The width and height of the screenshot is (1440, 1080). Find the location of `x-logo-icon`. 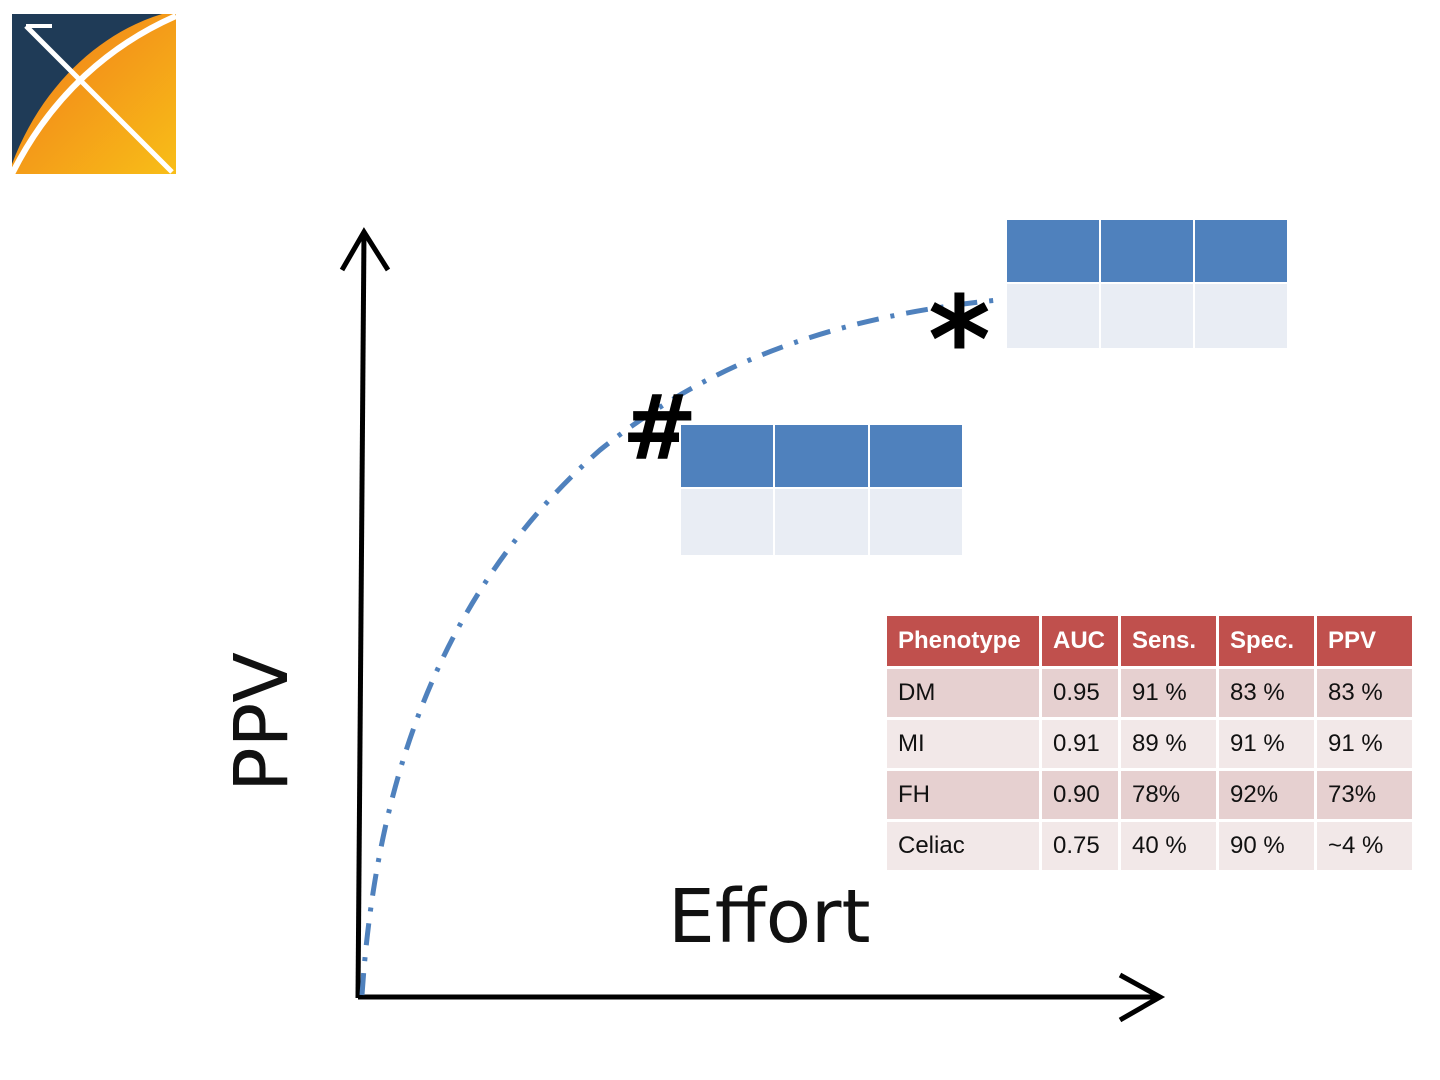

x-logo-icon is located at coordinates (94, 94).